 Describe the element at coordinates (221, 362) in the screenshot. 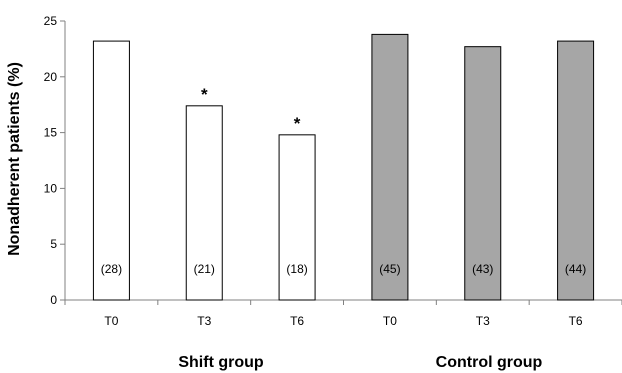

I see `group-label-shift: Shift group` at that location.